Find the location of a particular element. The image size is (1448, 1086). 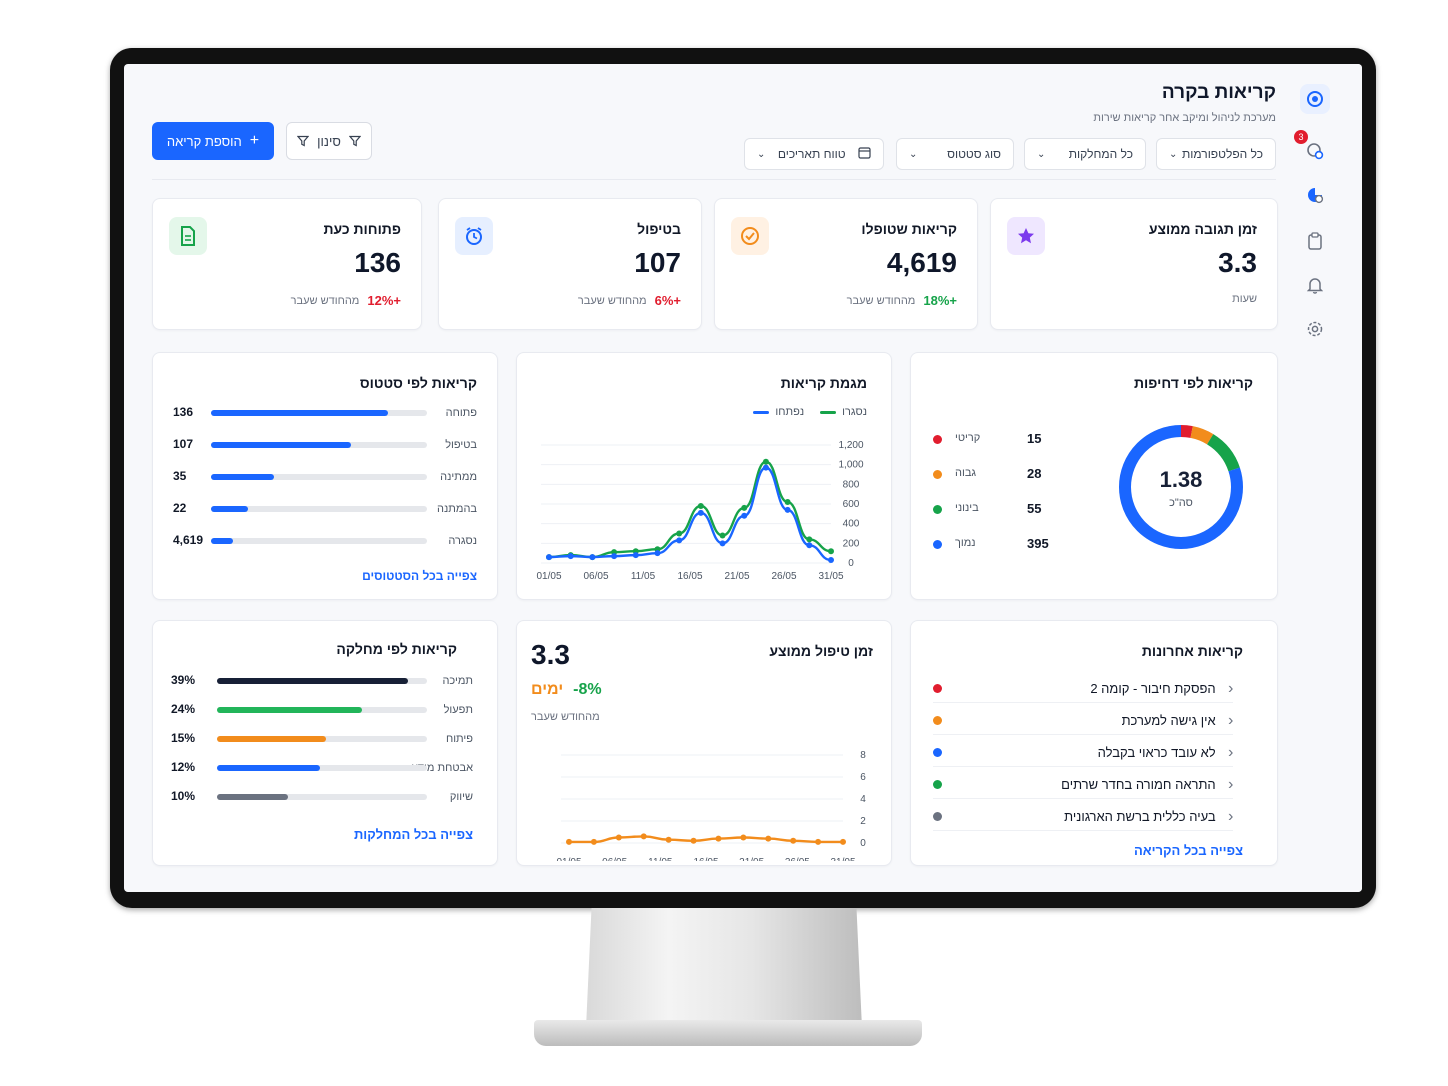

add-ticket-button: + הוספת קריאה is located at coordinates (213, 141).